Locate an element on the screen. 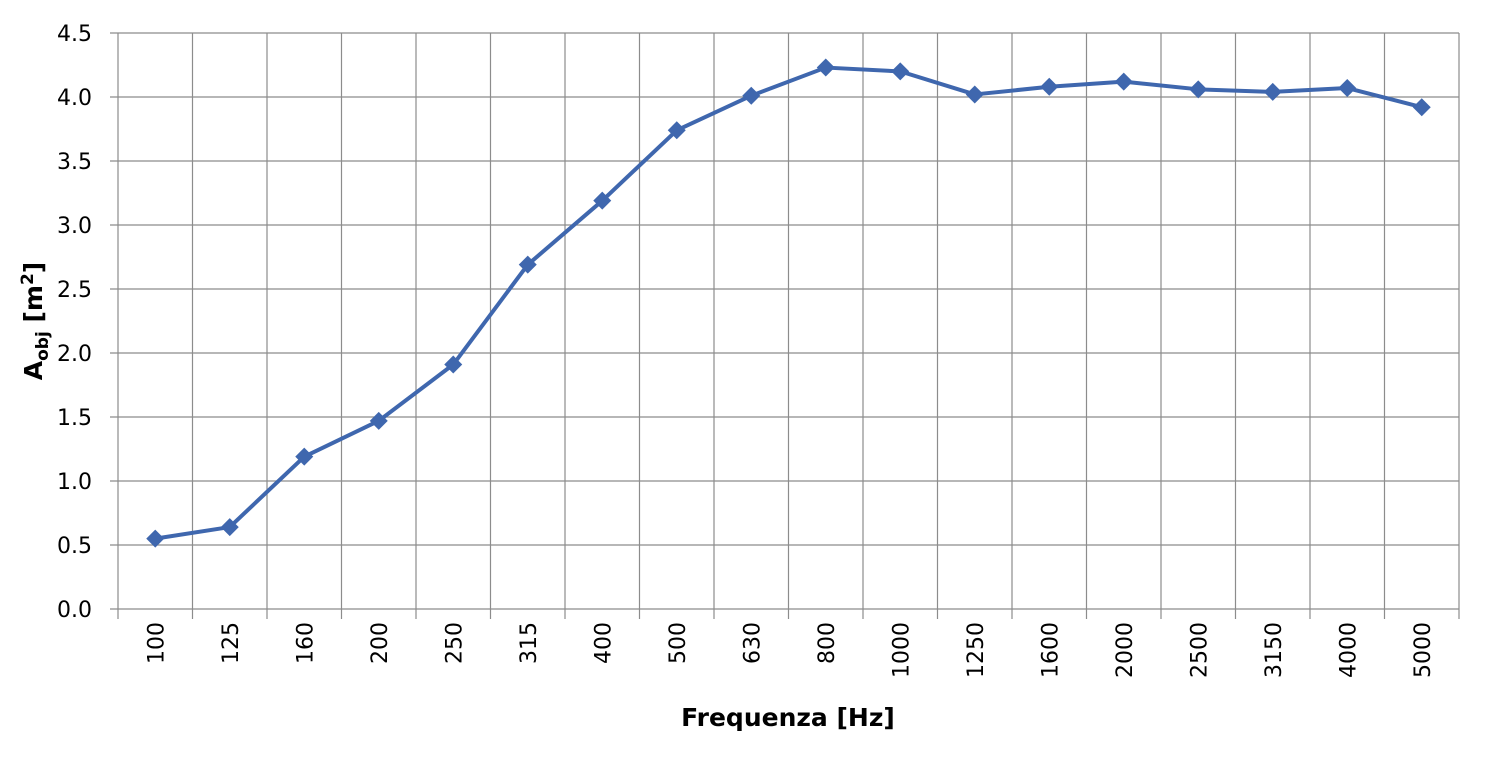 This screenshot has height=762, width=1490. y-axis-title-end: ] is located at coordinates (33, 267).